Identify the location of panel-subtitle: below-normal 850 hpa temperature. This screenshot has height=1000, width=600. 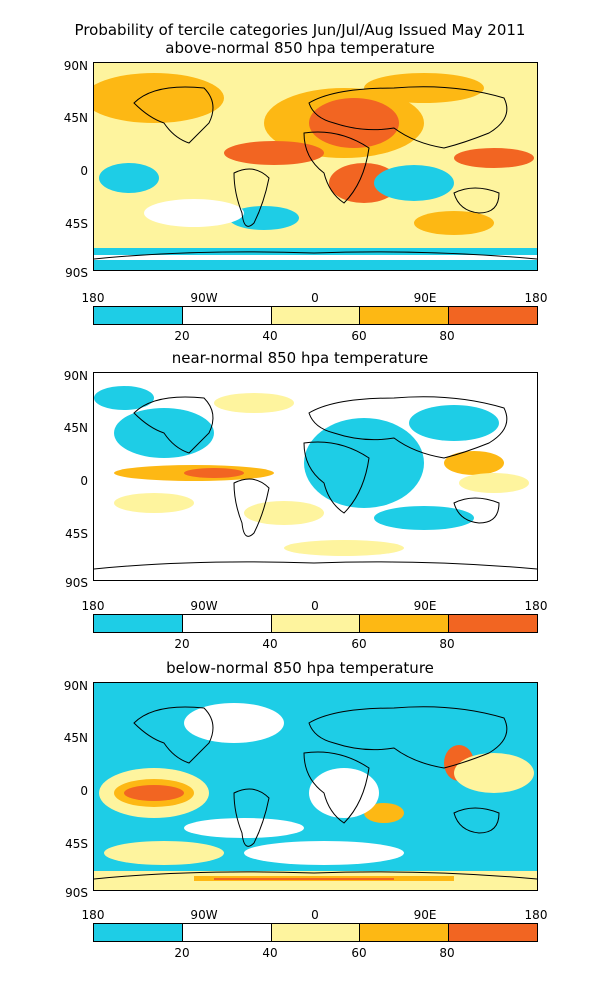
(300, 668).